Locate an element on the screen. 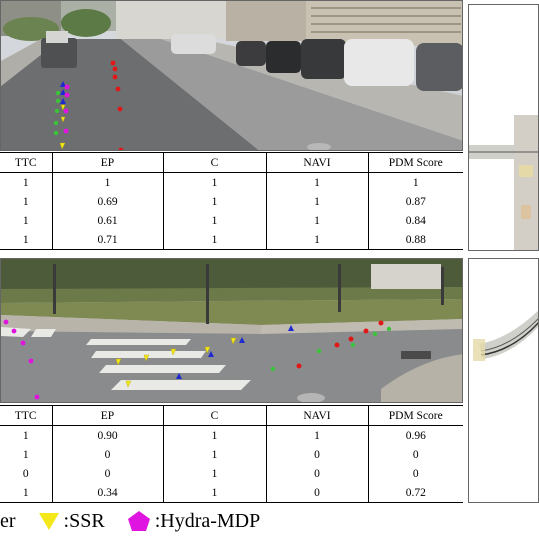 The height and width of the screenshot is (539, 539). top-trajectory-red is located at coordinates (117, 105).